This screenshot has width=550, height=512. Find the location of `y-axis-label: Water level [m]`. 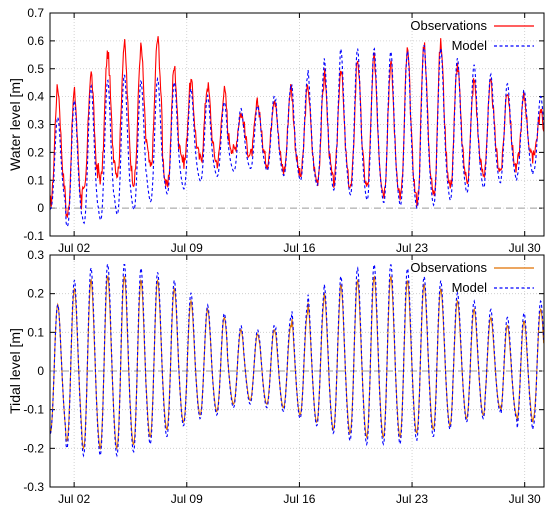

y-axis-label: Water level [m] is located at coordinates (15, 124).